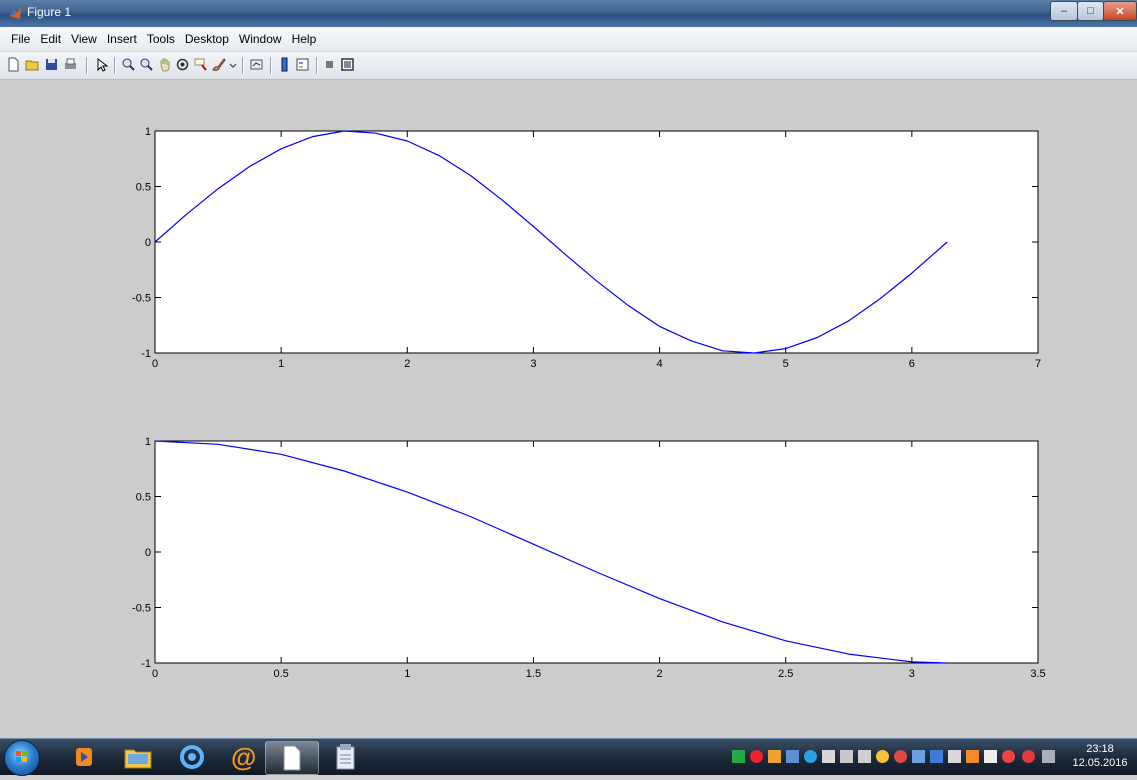 The height and width of the screenshot is (780, 1137). What do you see at coordinates (756, 756) in the screenshot?
I see `security-icon` at bounding box center [756, 756].